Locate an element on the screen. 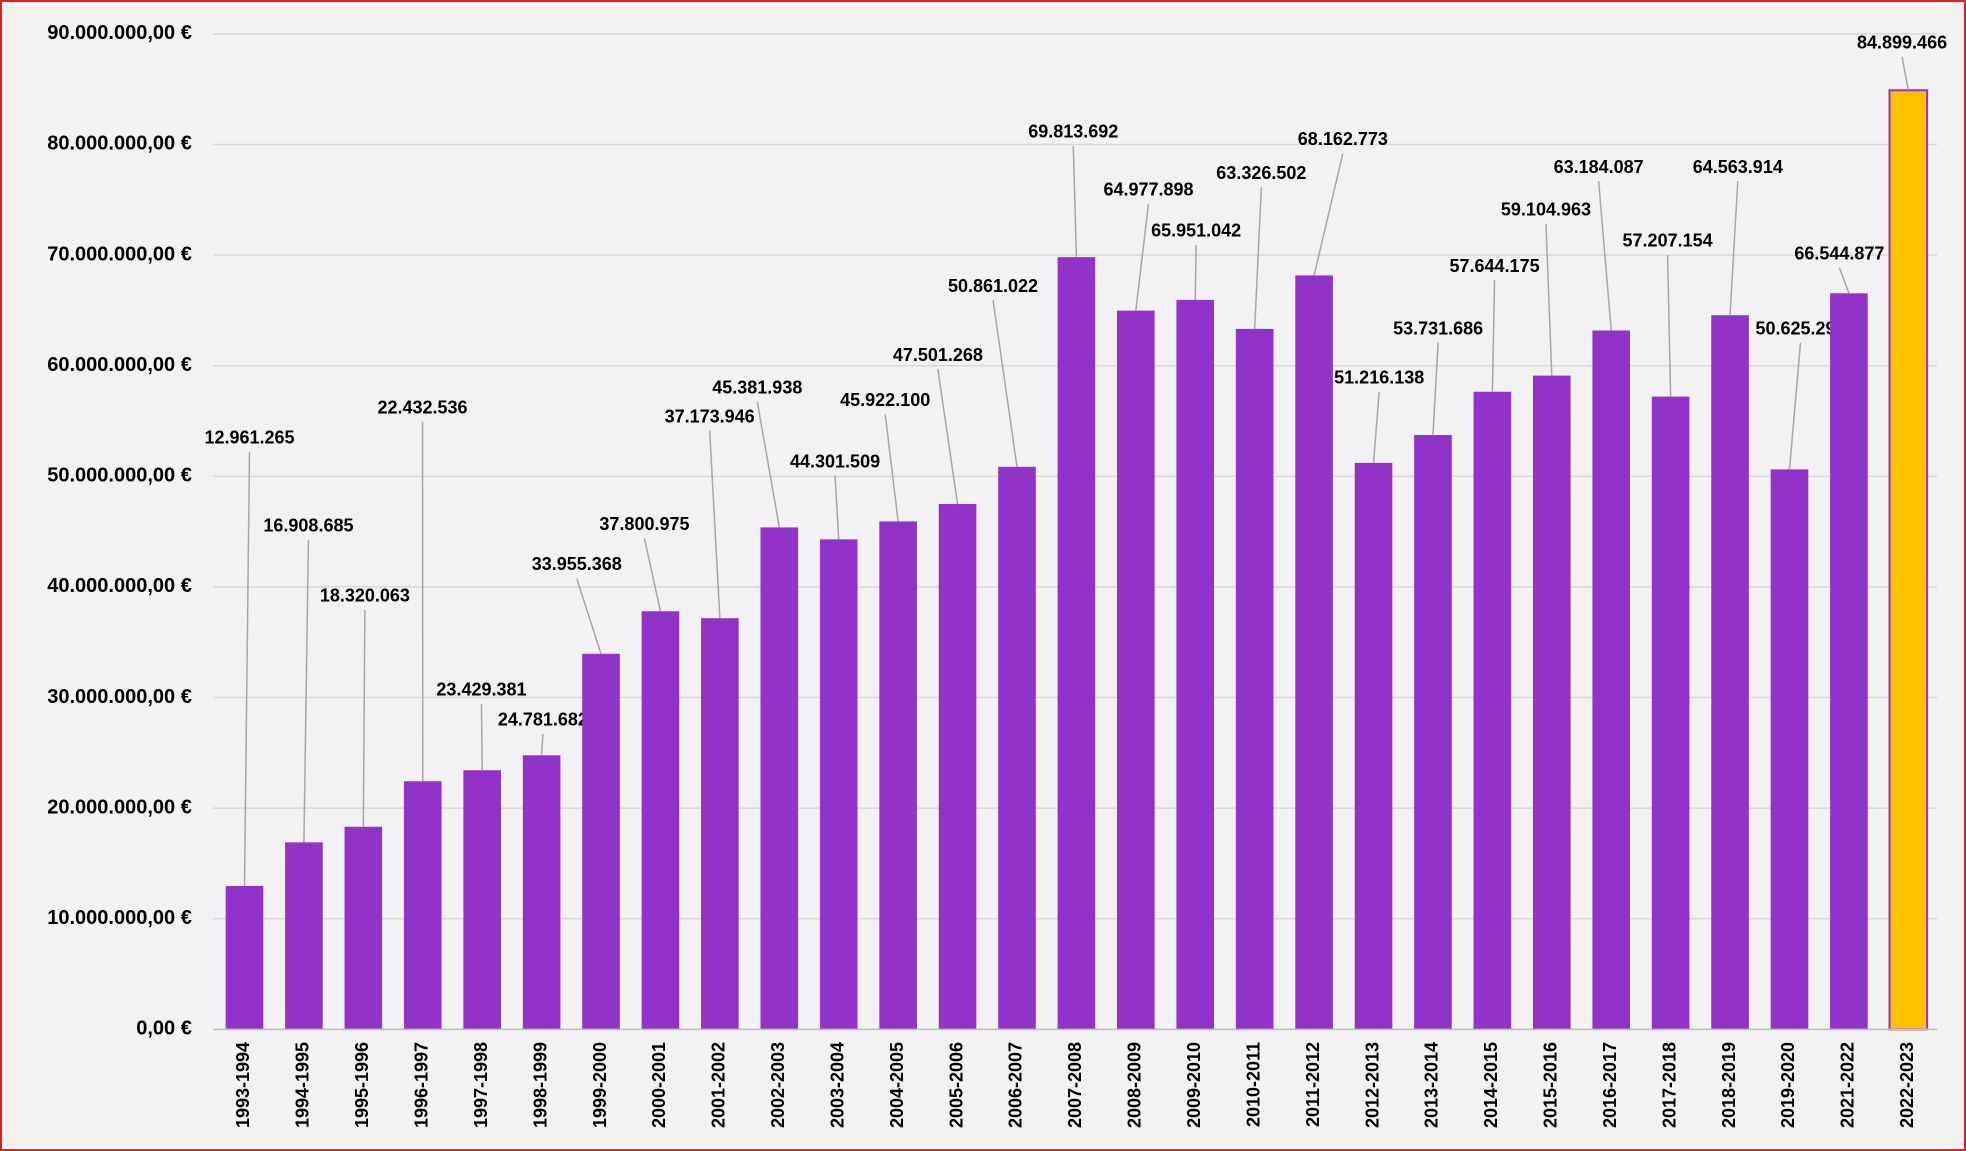  y-tick-label: 50.000.000,00 € is located at coordinates (119, 476).